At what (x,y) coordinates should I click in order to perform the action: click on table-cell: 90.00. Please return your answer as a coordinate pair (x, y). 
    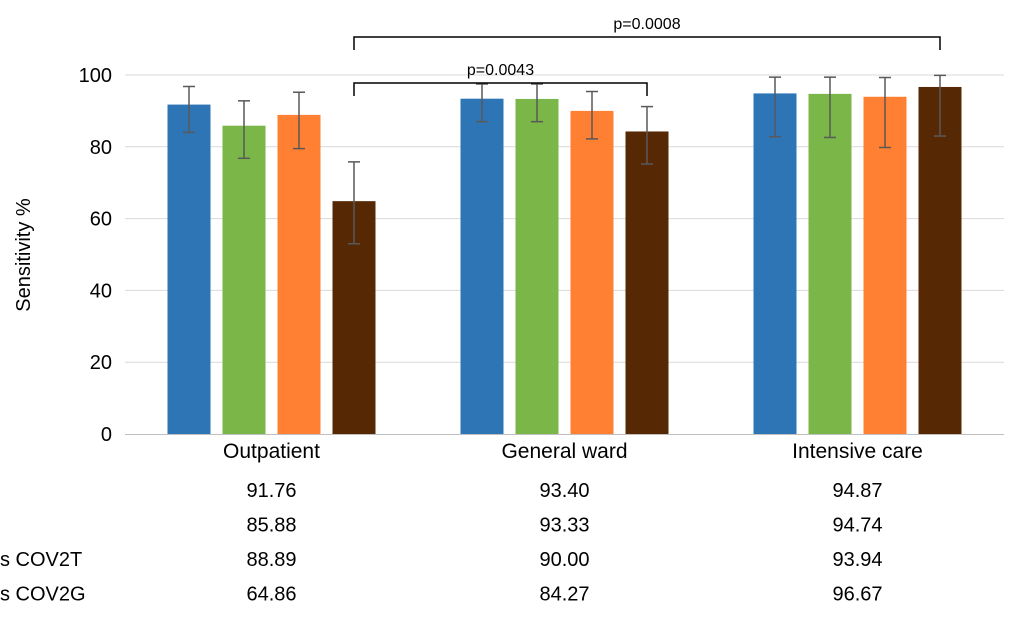
    Looking at the image, I should click on (564, 560).